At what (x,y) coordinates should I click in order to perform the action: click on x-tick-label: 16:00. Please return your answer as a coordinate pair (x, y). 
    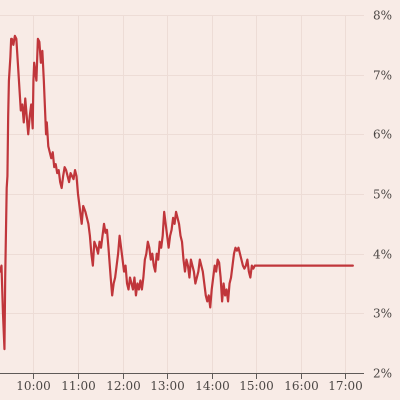
    Looking at the image, I should click on (301, 386).